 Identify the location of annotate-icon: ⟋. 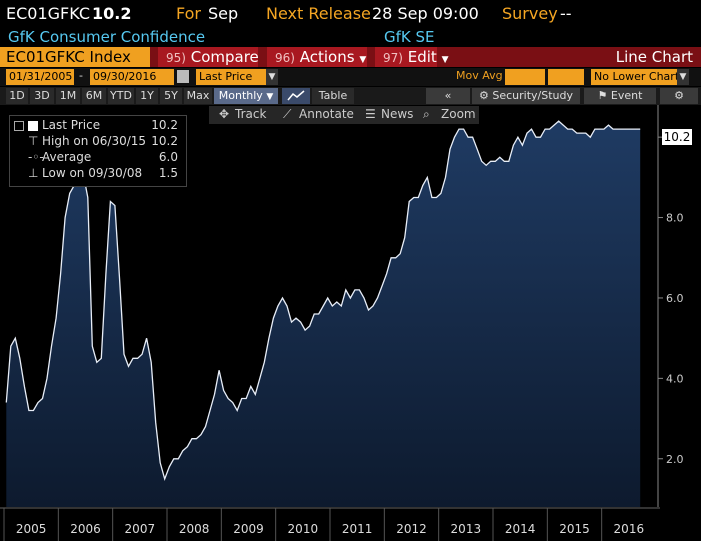
(287, 114).